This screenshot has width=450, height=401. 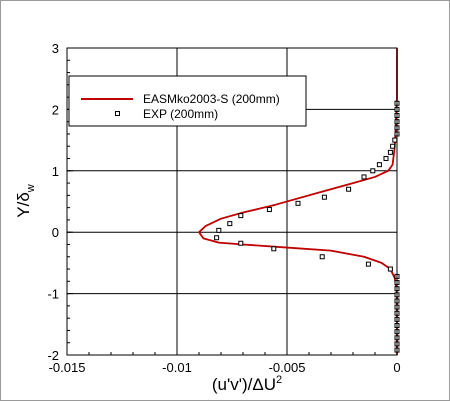 I want to click on x-axis-title-main: (u'v')/ΔU, so click(x=244, y=384).